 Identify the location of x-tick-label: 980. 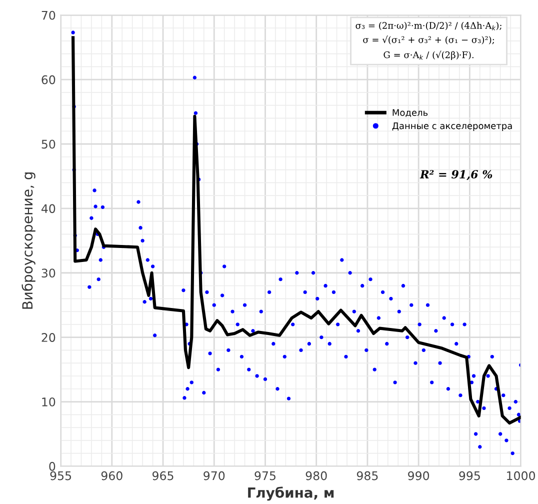
(316, 475).